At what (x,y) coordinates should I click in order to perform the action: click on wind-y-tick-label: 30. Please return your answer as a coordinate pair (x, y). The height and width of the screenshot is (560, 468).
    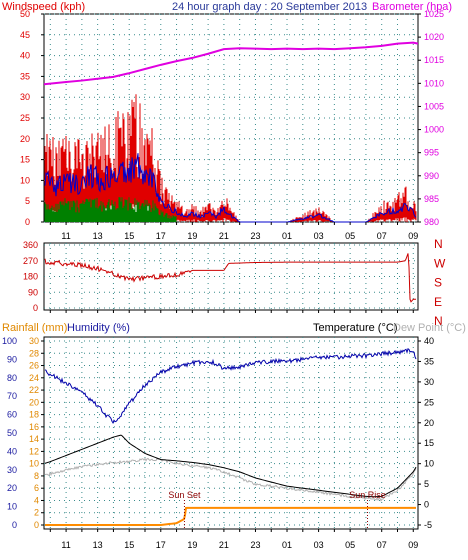
    Looking at the image, I should click on (25, 97).